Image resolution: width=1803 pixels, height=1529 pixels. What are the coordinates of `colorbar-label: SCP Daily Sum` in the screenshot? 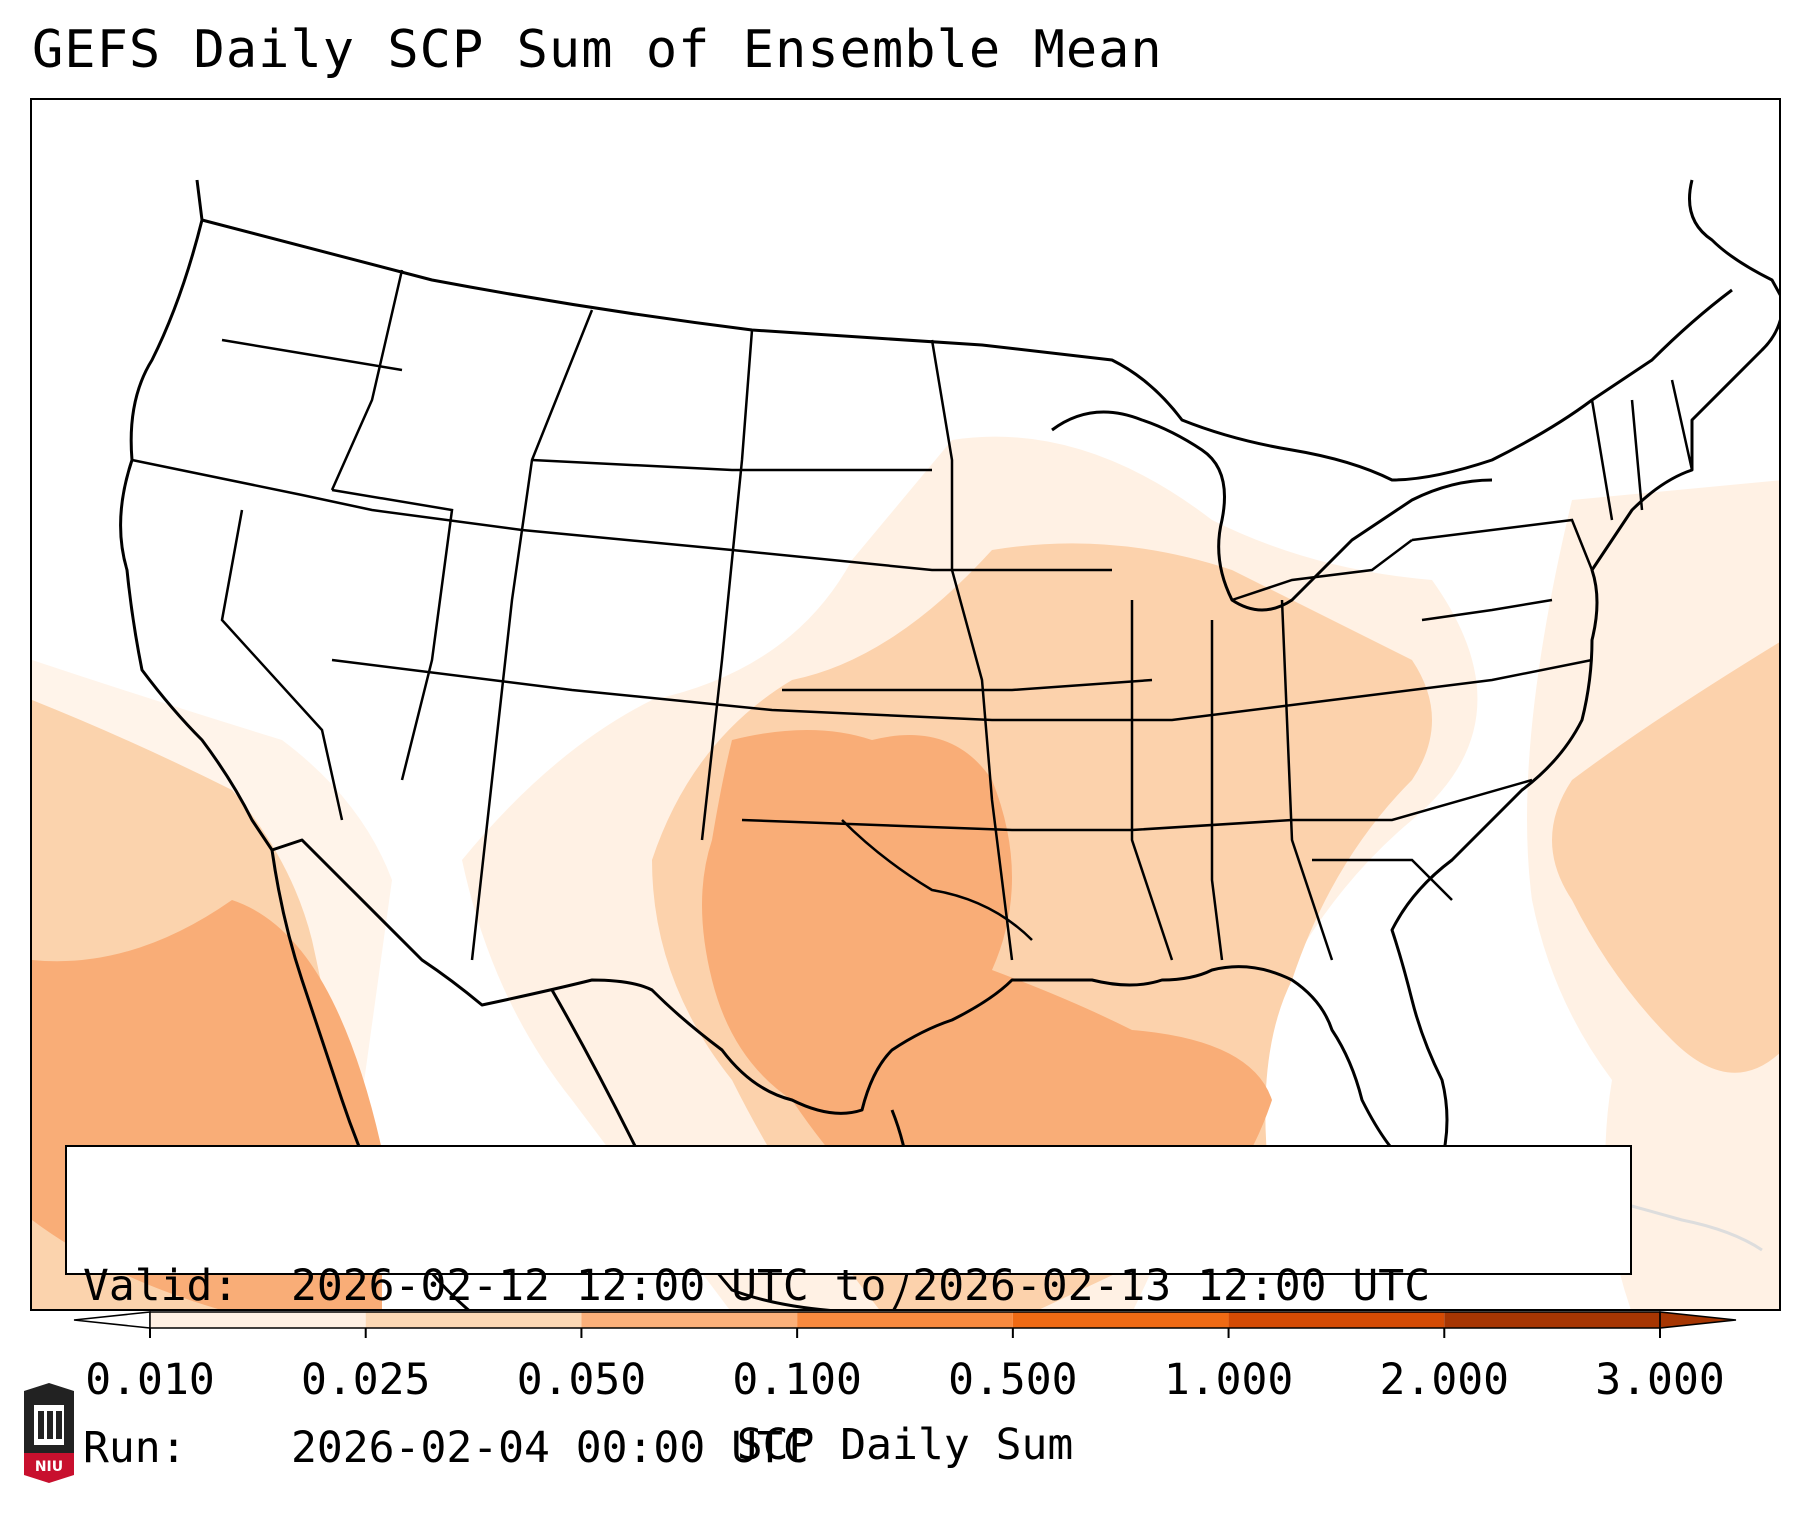 It's located at (905, 1445).